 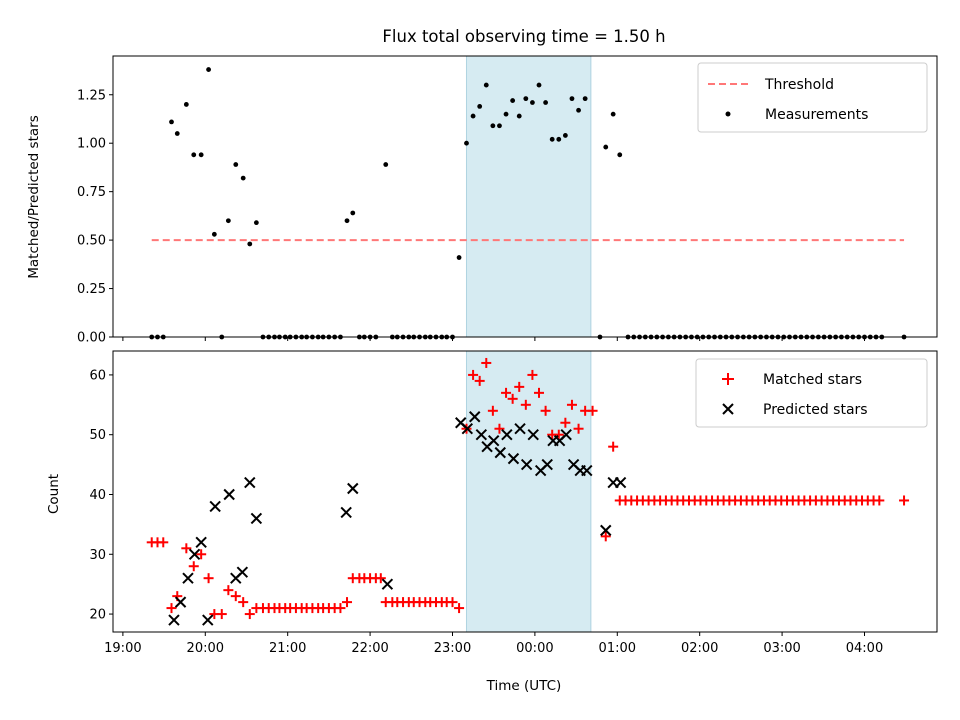 I want to click on ytick-label: 30, so click(x=97, y=555).